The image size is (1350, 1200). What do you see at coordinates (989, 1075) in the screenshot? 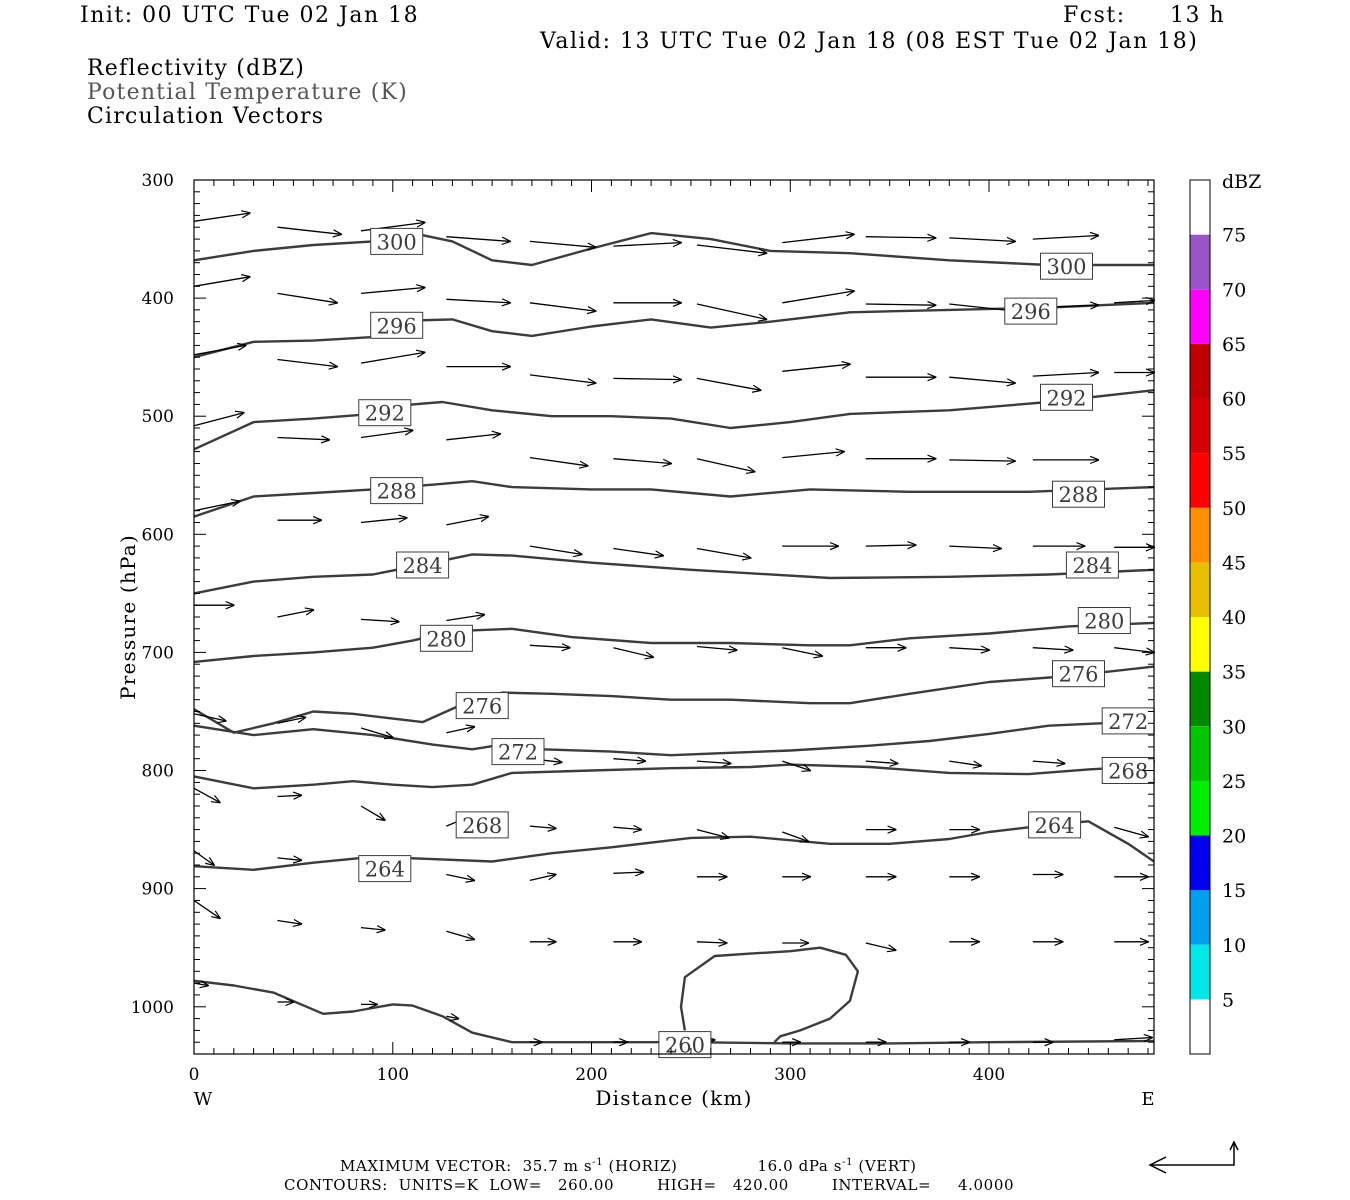
I see `x-tick-label: 400` at bounding box center [989, 1075].